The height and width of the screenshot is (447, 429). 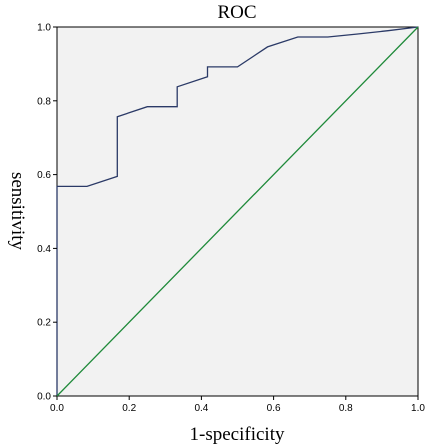 What do you see at coordinates (44, 101) in the screenshot?
I see `y-tick-label: 0.8` at bounding box center [44, 101].